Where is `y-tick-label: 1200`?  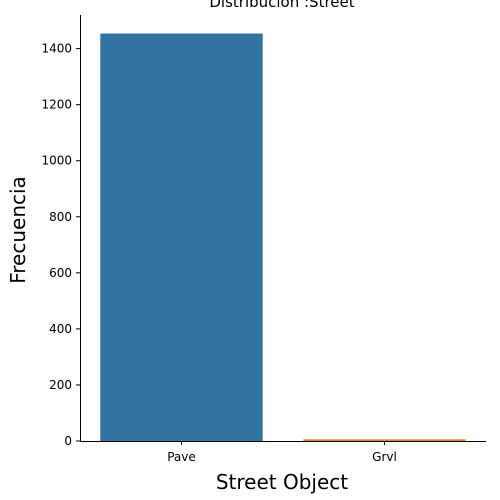 y-tick-label: 1200 is located at coordinates (56, 105).